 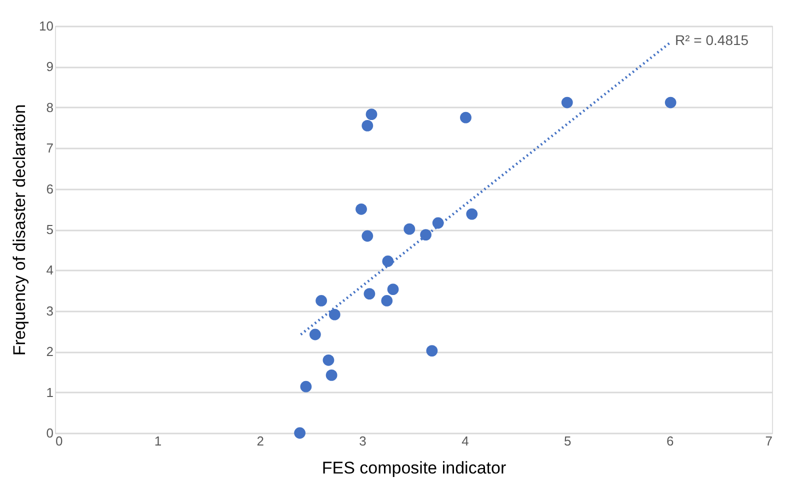 I want to click on y-tick-label: 1, so click(x=50, y=392).